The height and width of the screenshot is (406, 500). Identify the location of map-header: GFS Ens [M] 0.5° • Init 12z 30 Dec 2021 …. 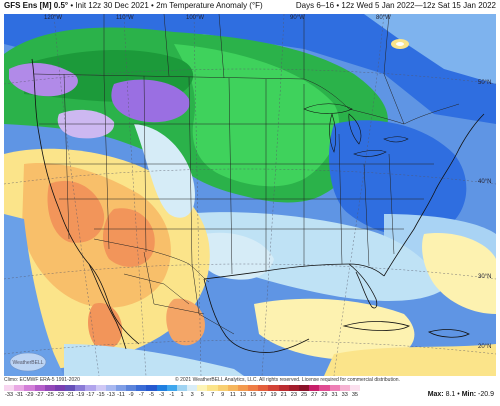
(250, 7).